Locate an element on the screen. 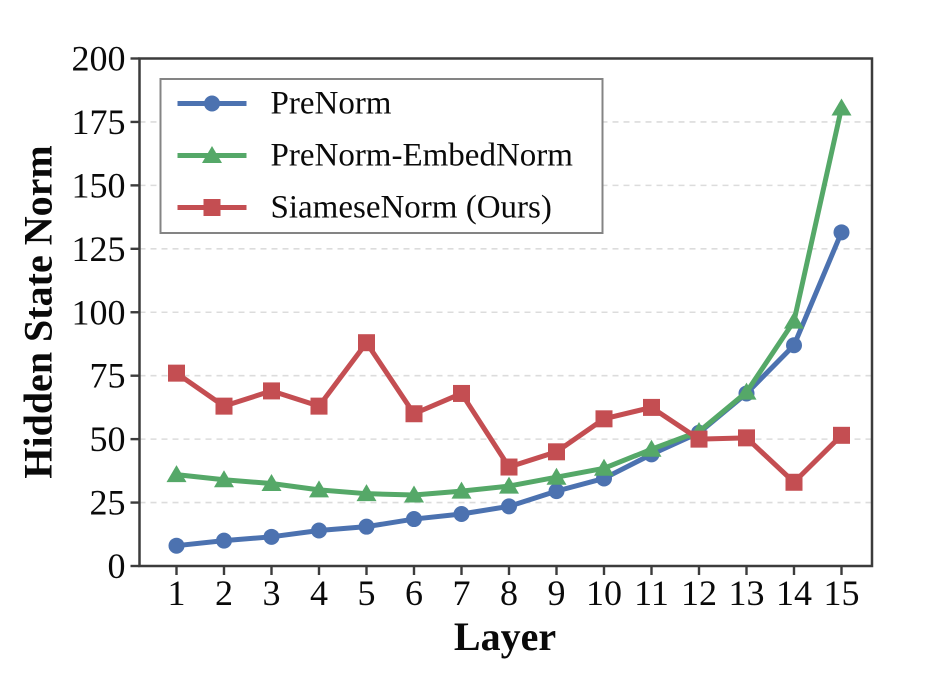 The height and width of the screenshot is (682, 926). x-tick-label: 3 is located at coordinates (272, 593).